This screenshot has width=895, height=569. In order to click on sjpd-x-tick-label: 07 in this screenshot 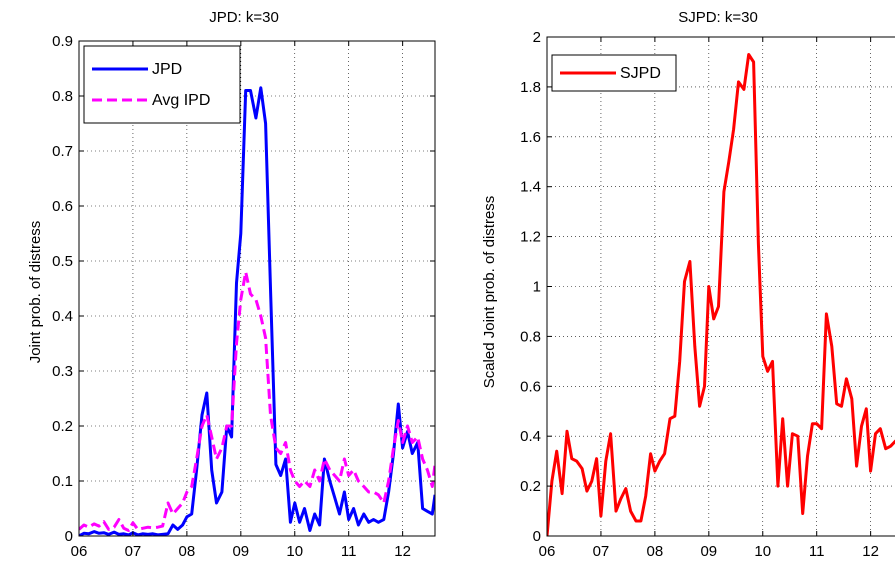, I will do `click(601, 551)`.